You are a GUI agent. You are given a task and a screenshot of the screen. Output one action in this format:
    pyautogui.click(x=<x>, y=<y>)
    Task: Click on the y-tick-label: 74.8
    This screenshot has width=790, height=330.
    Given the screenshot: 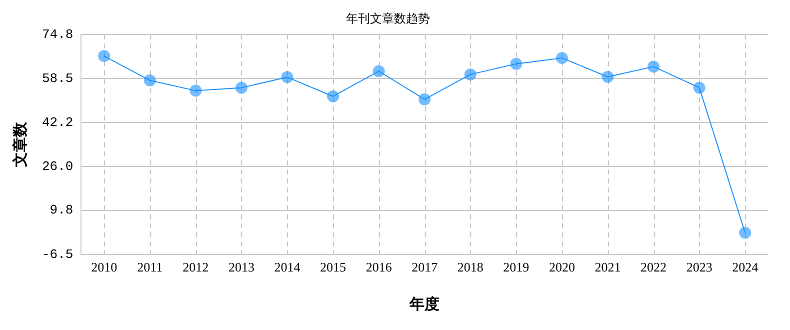 What is the action you would take?
    pyautogui.click(x=58, y=34)
    